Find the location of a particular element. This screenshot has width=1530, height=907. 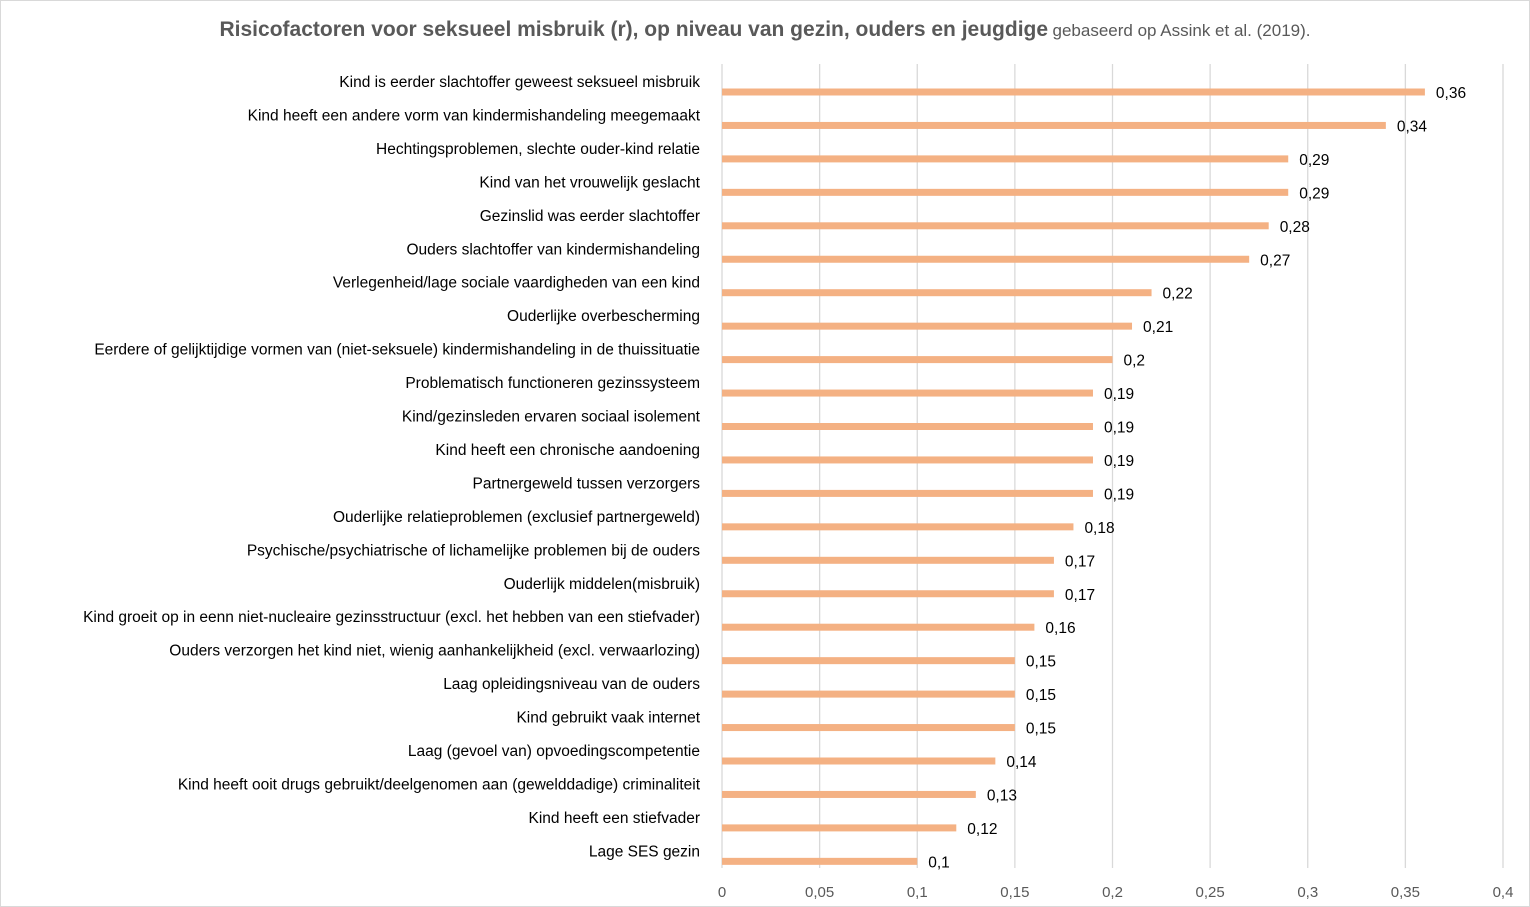

category-label: Laag (gevoel van) opvoedingscompetentie is located at coordinates (554, 751).